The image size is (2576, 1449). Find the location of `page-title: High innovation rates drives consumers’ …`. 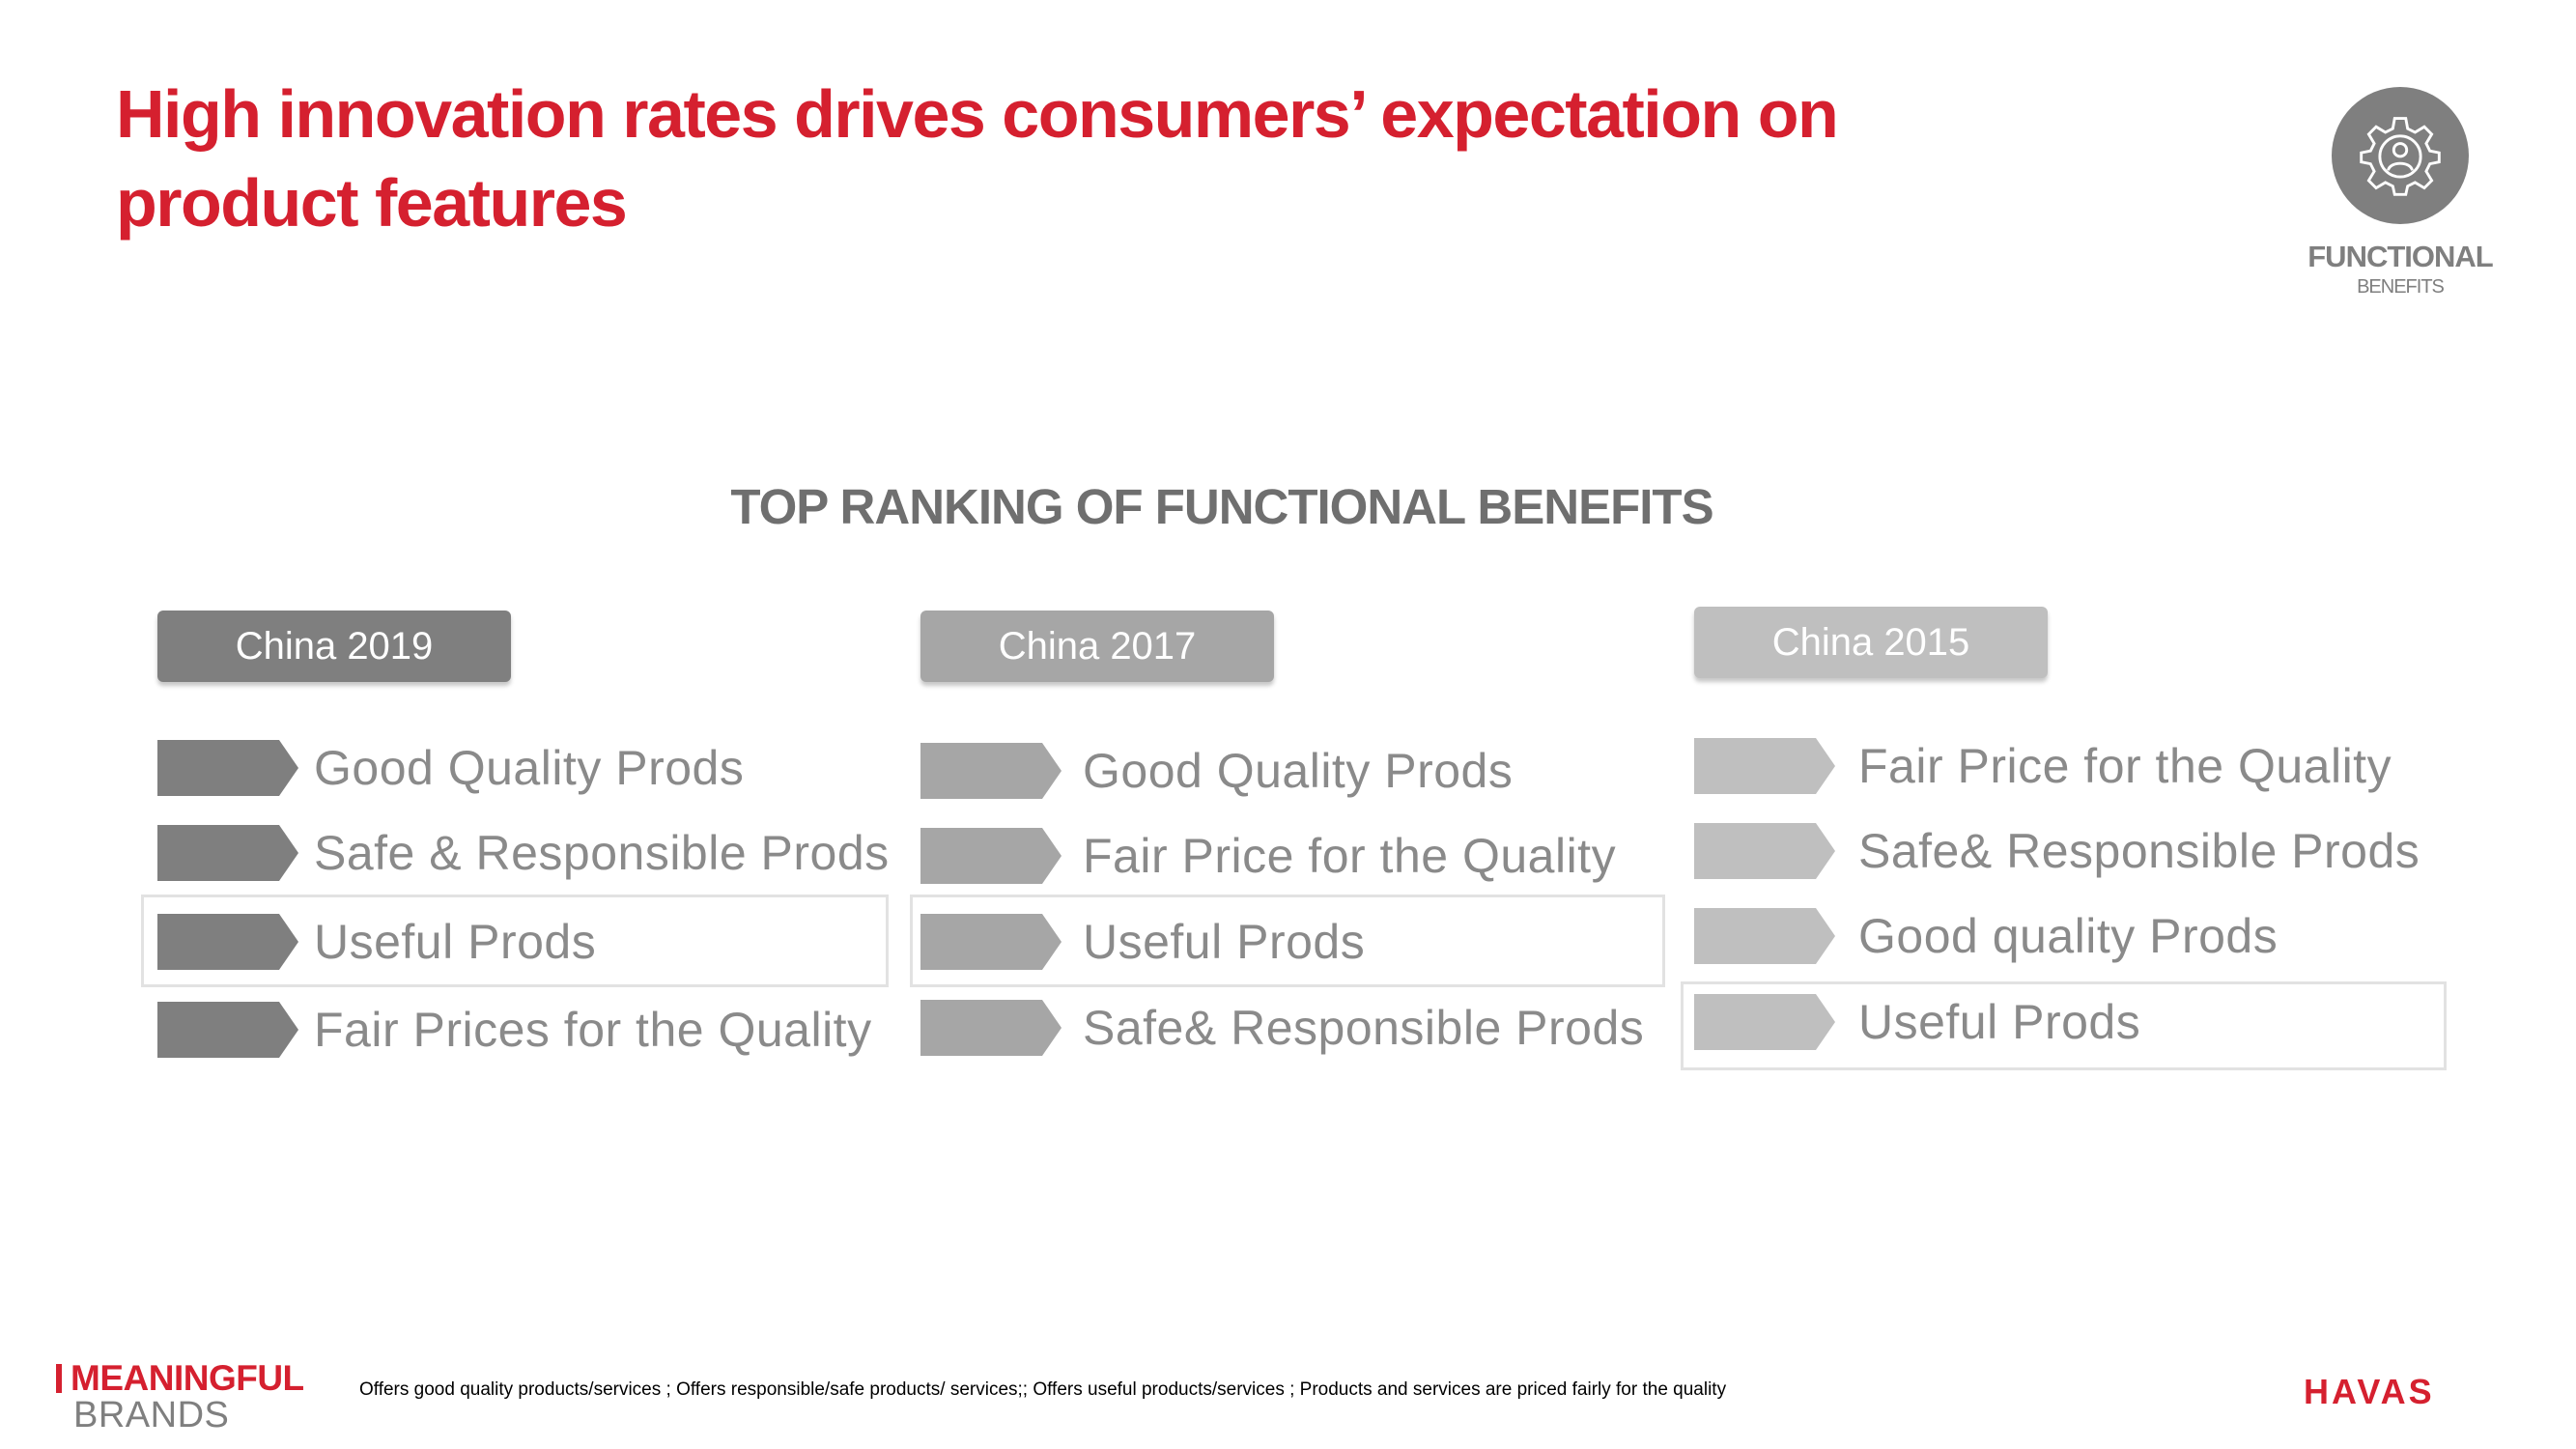

page-title: High innovation rates drives consumers’ … is located at coordinates (977, 158).